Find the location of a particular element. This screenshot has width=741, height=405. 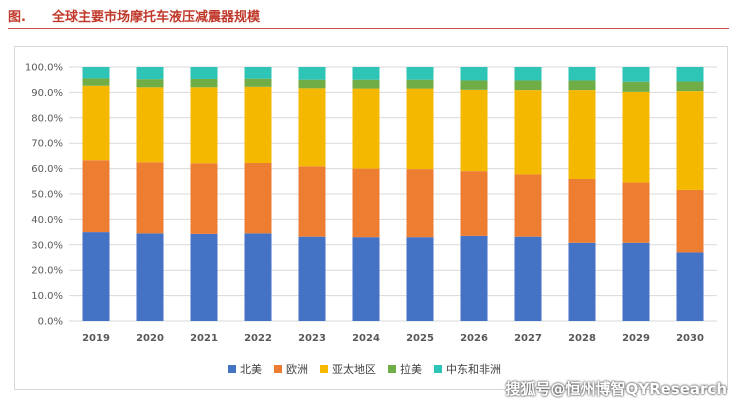

y-tick-label: 70.0% is located at coordinates (47, 144).